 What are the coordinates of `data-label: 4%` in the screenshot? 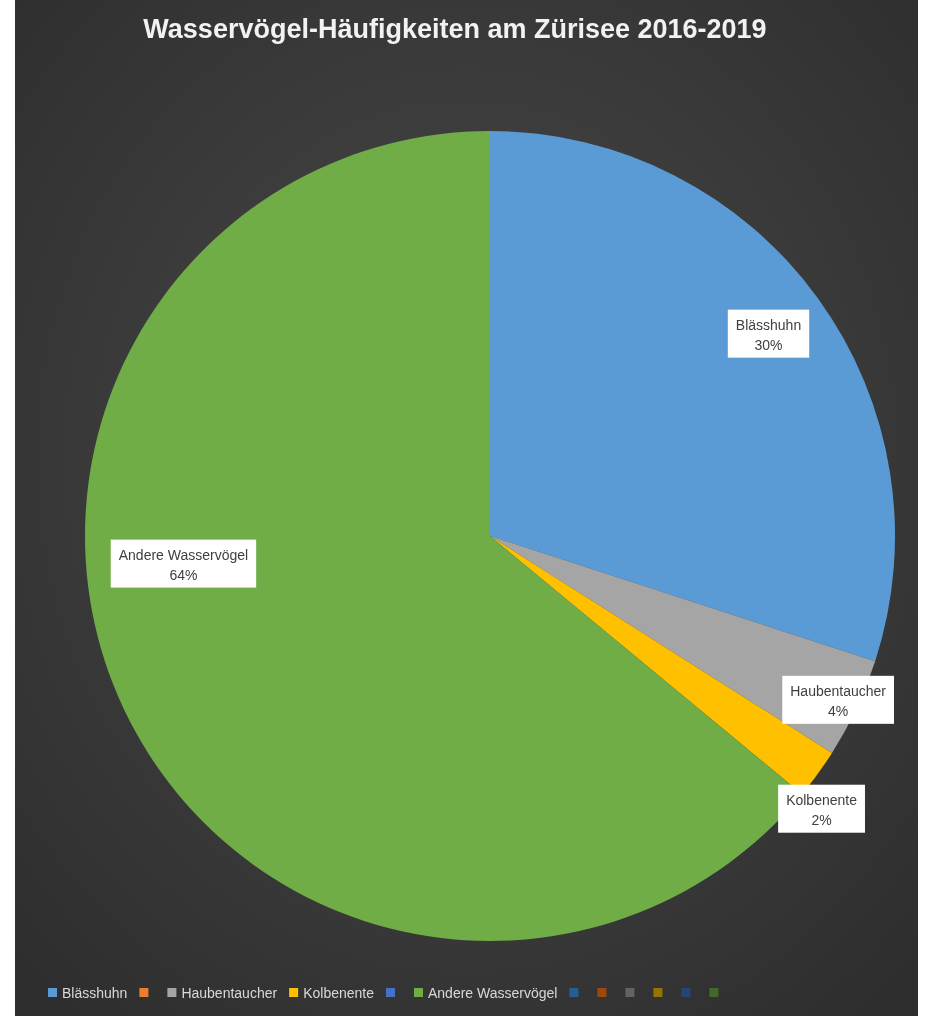 It's located at (838, 710).